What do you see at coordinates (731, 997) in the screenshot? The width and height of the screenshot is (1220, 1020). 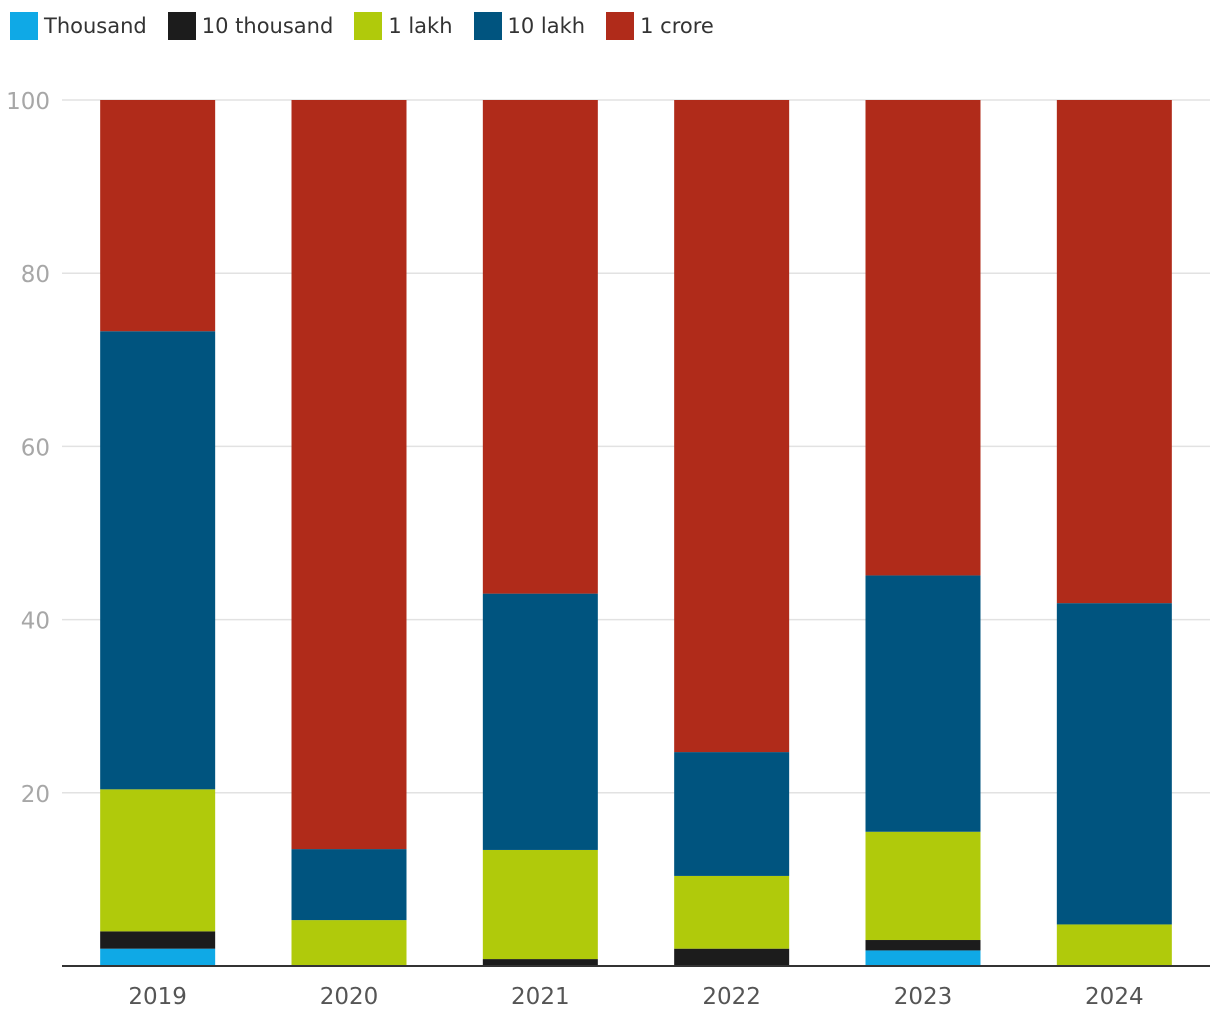 I see `x-tick-label-2022: 2022` at bounding box center [731, 997].